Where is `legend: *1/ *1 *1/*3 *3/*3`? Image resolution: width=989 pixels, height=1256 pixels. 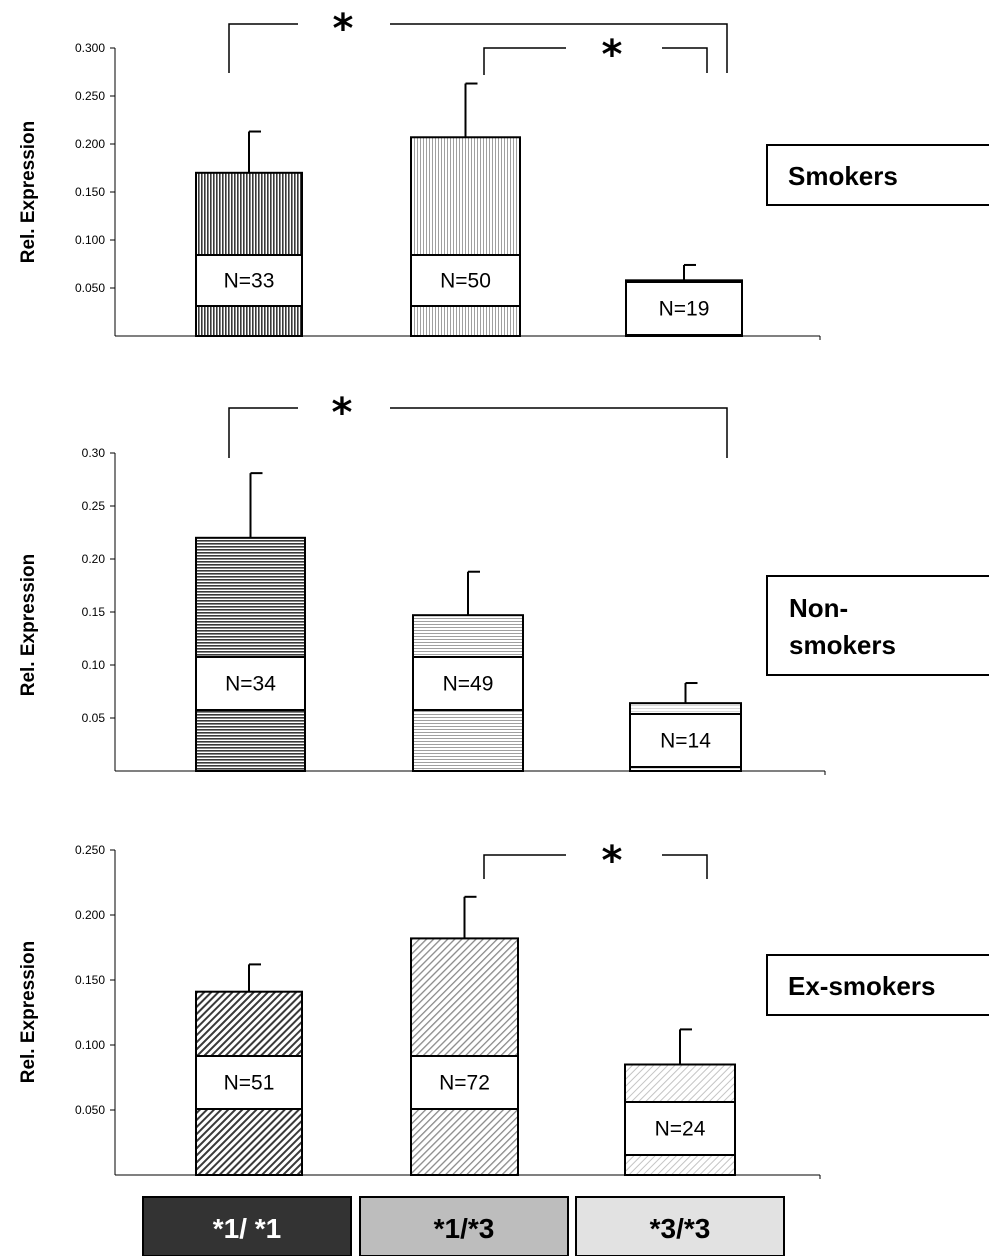 legend: *1/ *1 *1/*3 *3/*3 is located at coordinates (463, 1226).